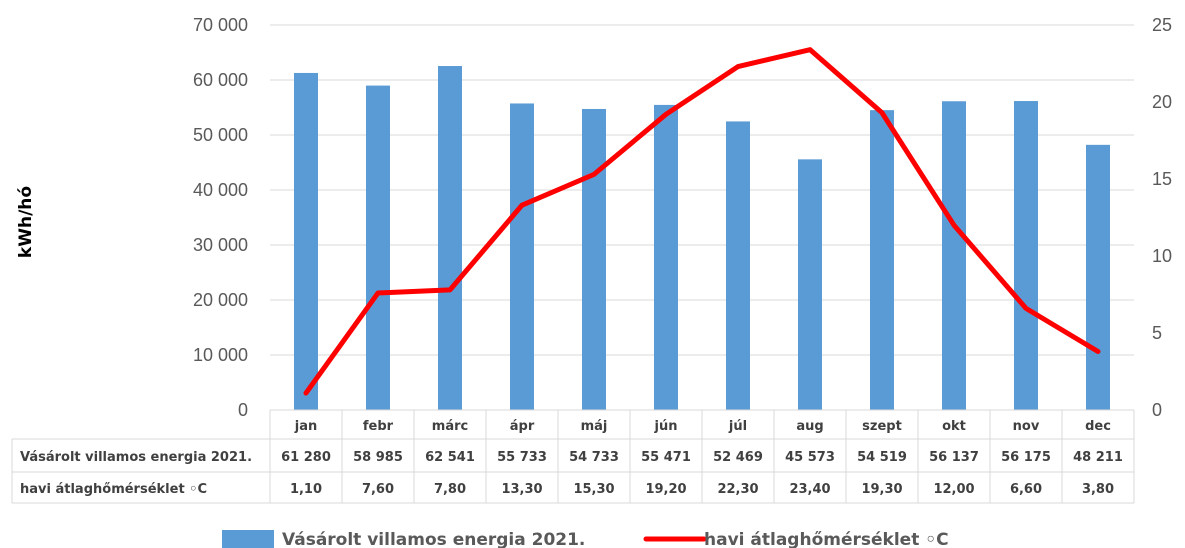  What do you see at coordinates (1098, 457) in the screenshot?
I see `table-cell: 48 211` at bounding box center [1098, 457].